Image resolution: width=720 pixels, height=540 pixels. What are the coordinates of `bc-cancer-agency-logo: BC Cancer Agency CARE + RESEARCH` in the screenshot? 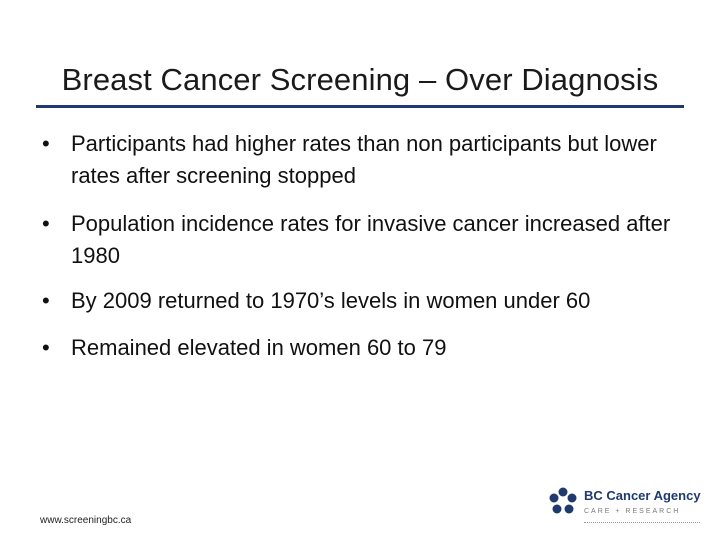 It's located at (628, 509).